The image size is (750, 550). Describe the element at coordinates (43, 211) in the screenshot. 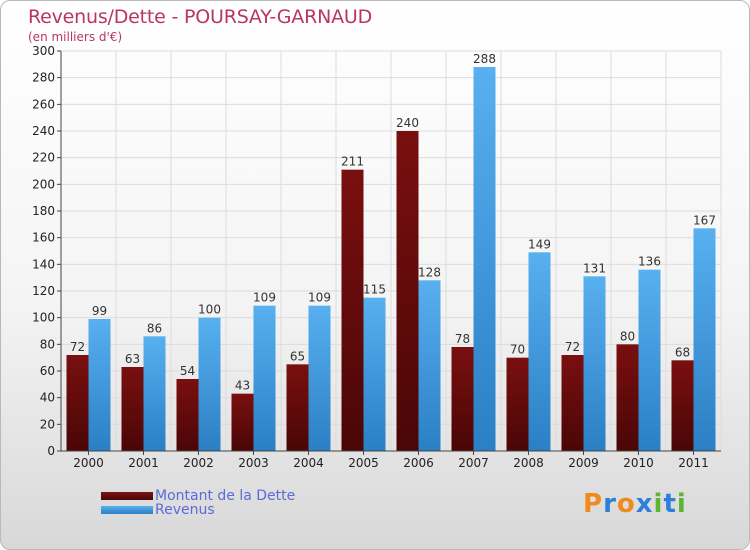

I see `y-tick-label: 180` at that location.